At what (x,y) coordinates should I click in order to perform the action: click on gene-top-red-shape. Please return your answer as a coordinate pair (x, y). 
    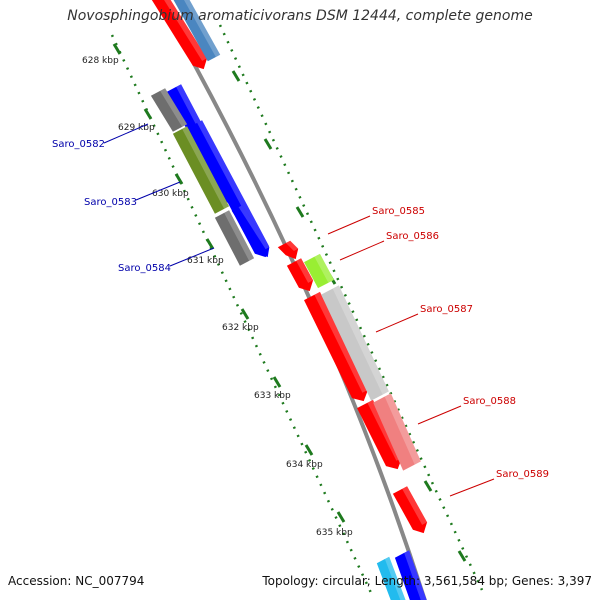
    Looking at the image, I should click on (178, 35).